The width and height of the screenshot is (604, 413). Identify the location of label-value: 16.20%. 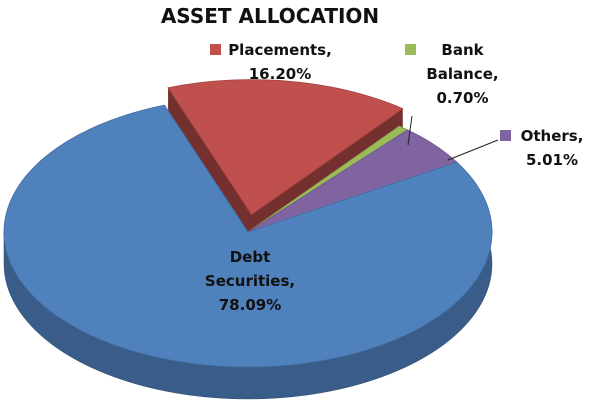
(280, 74).